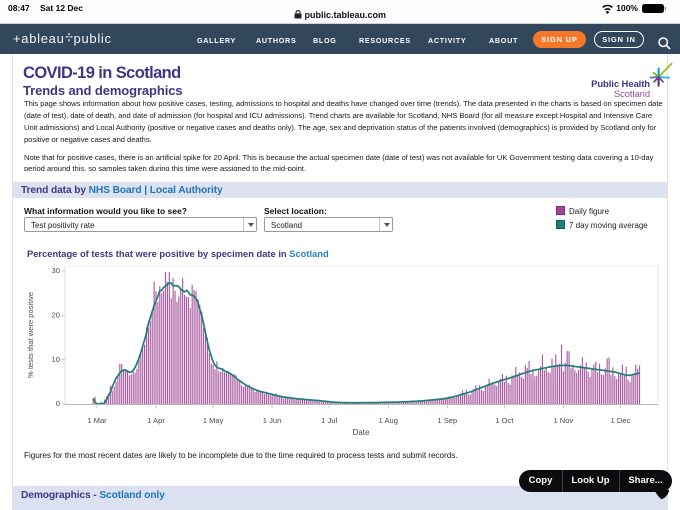 The width and height of the screenshot is (680, 510). I want to click on svg-text: 1 May, so click(213, 420).